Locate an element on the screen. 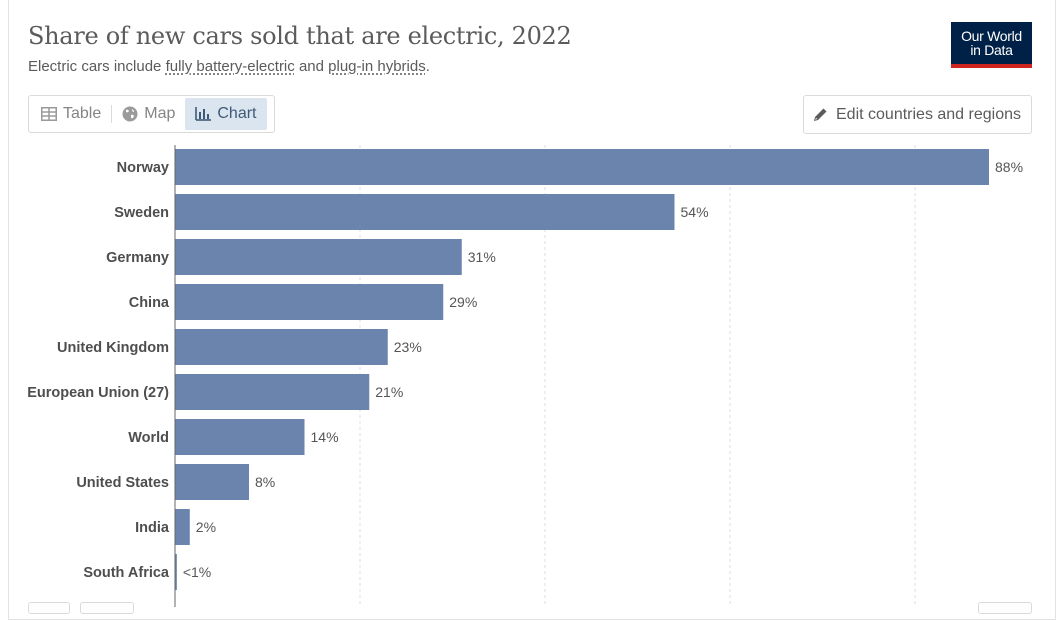  subtitle-text-mid: and is located at coordinates (311, 66).